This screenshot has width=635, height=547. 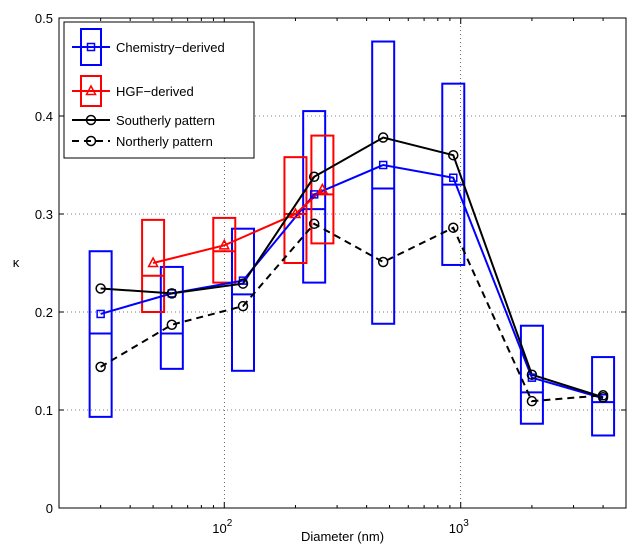 I want to click on x-tick-exponent: 3, so click(x=466, y=523).